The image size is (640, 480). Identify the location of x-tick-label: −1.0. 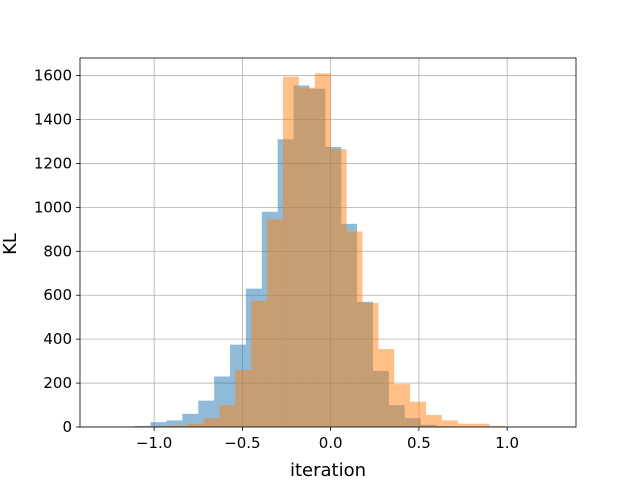
(154, 443).